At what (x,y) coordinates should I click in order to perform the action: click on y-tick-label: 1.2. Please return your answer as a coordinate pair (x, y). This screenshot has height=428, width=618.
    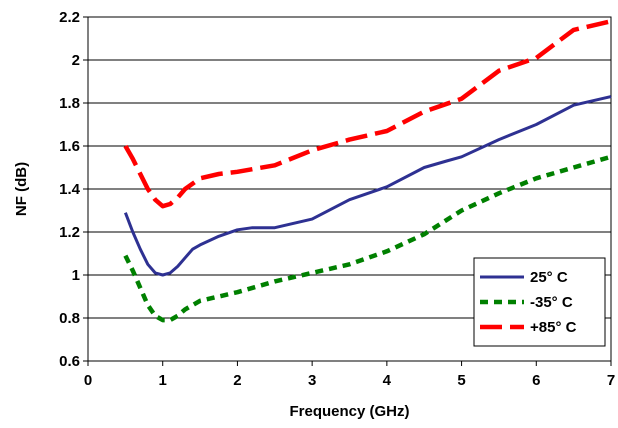
    Looking at the image, I should click on (69, 232).